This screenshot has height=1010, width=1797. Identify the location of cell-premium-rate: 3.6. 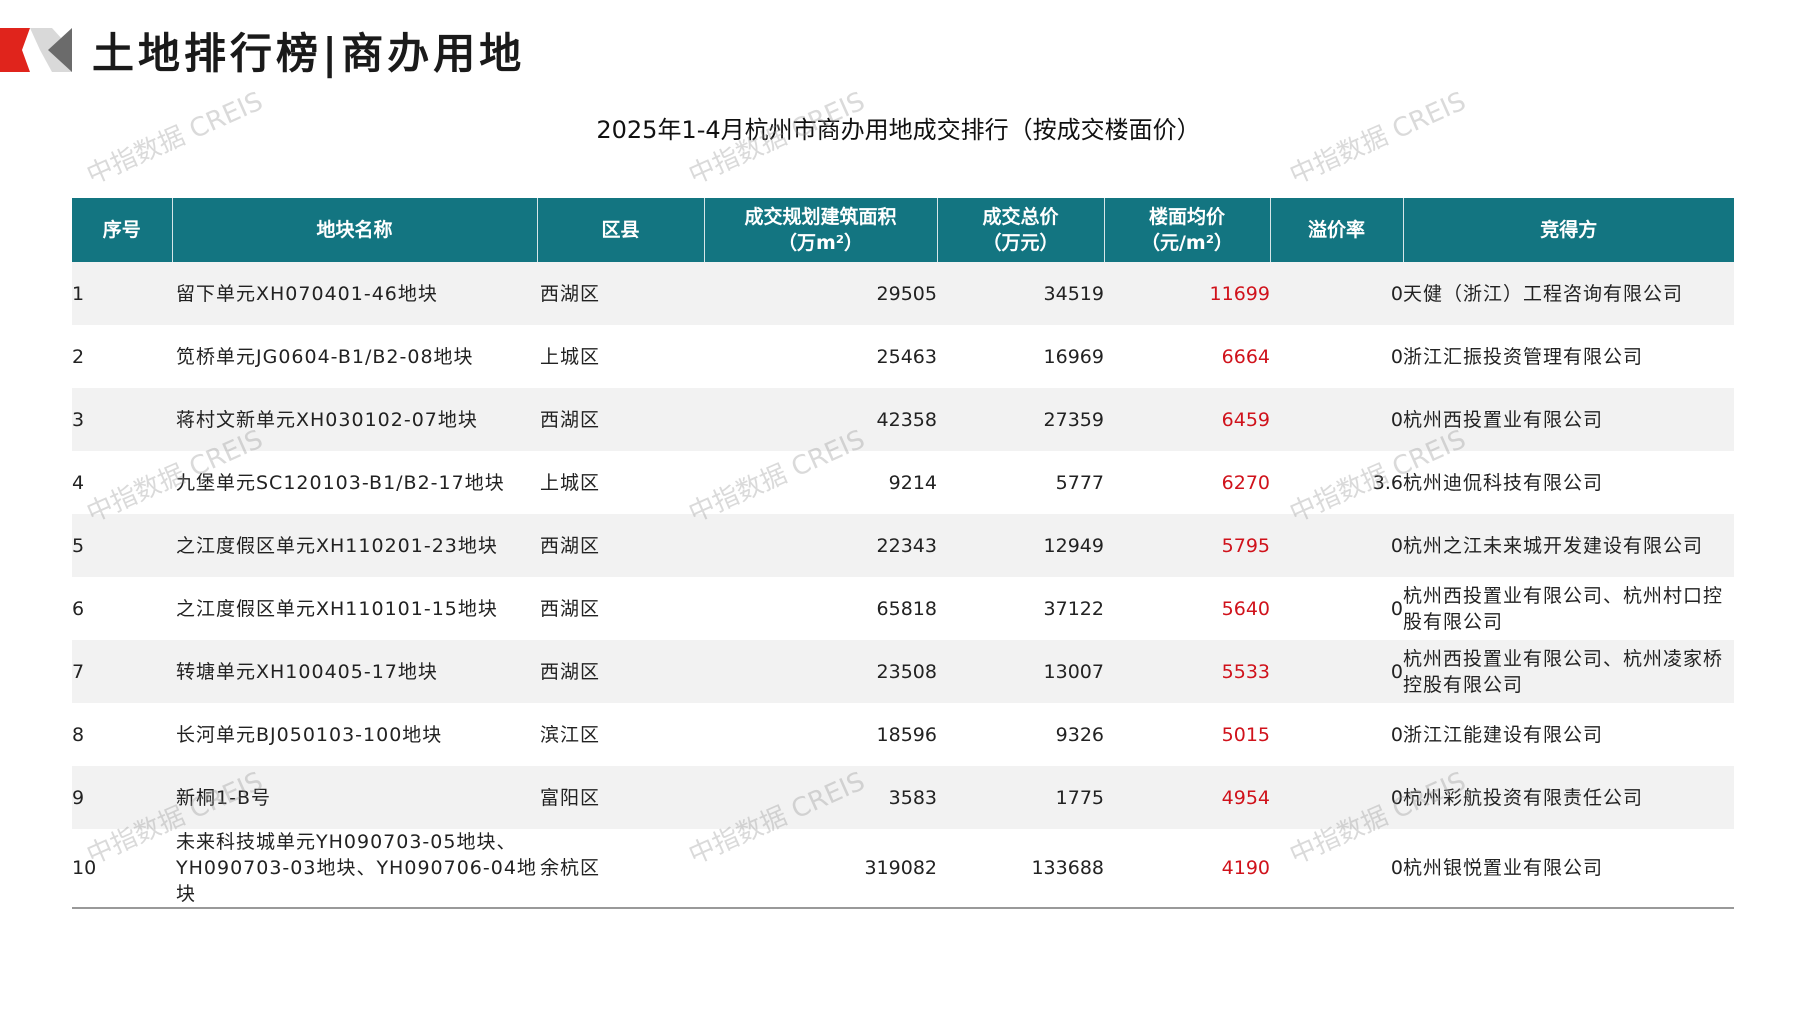
(1336, 482).